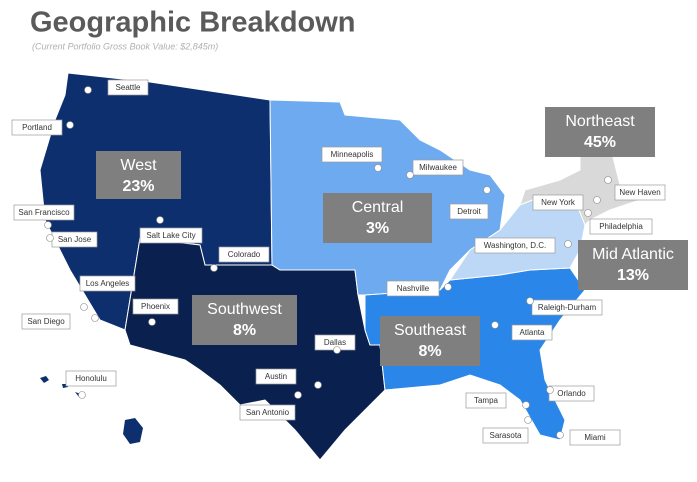  What do you see at coordinates (378, 207) in the screenshot?
I see `region-name: Central` at bounding box center [378, 207].